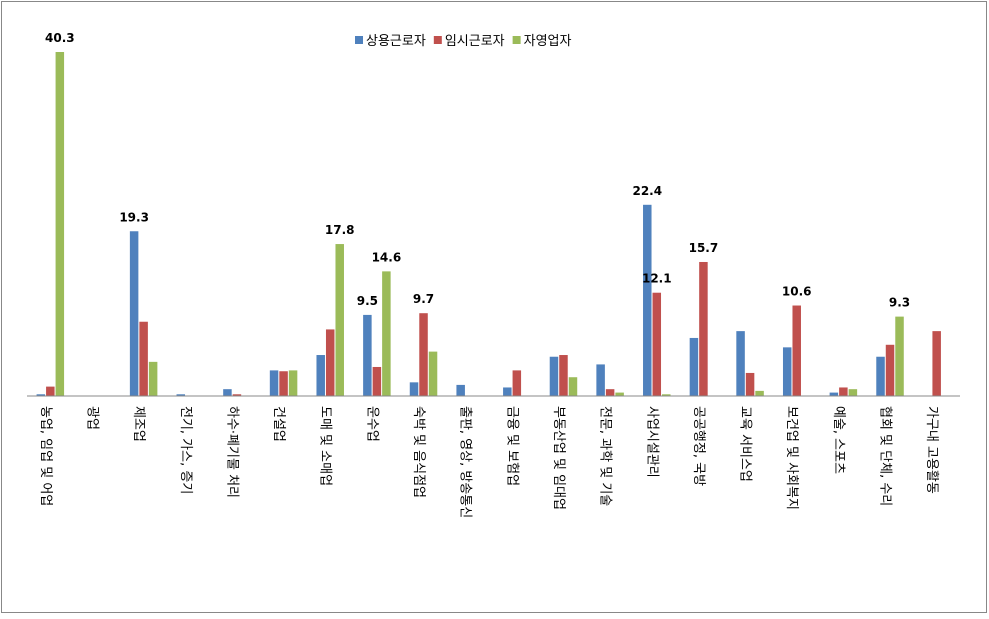 This screenshot has height=619, width=989. I want to click on legend-label: 임시근로자, so click(475, 41).